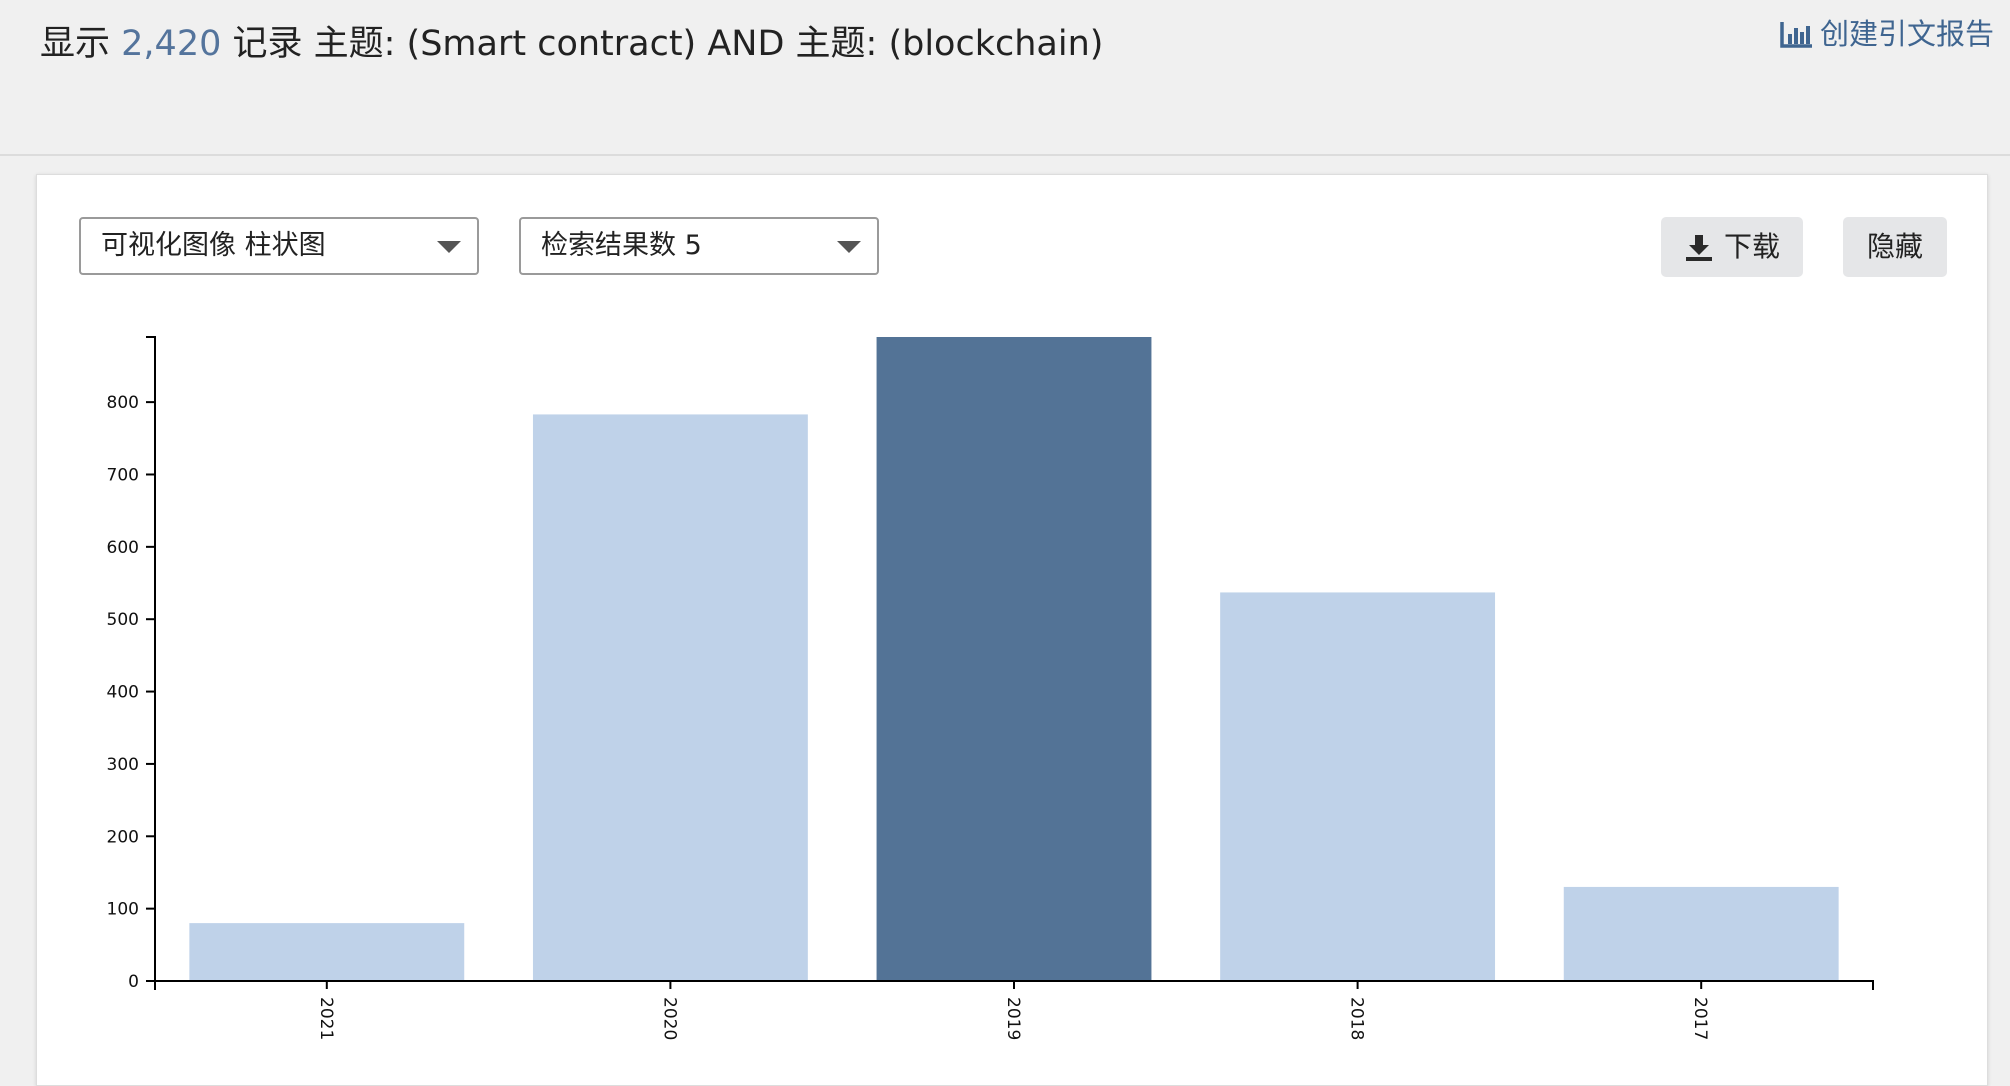 Image resolution: width=2010 pixels, height=1086 pixels. I want to click on results-count: 2,420, so click(171, 44).